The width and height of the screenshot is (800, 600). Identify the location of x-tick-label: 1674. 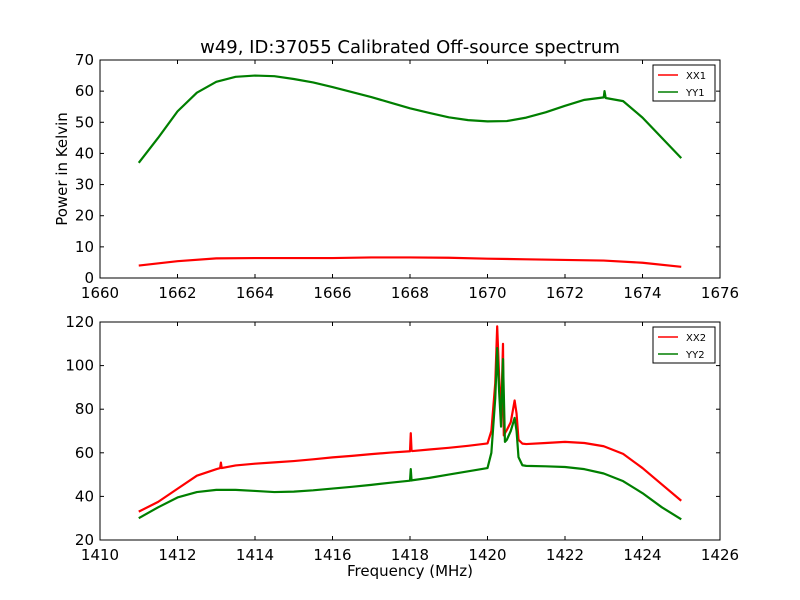
(642, 293).